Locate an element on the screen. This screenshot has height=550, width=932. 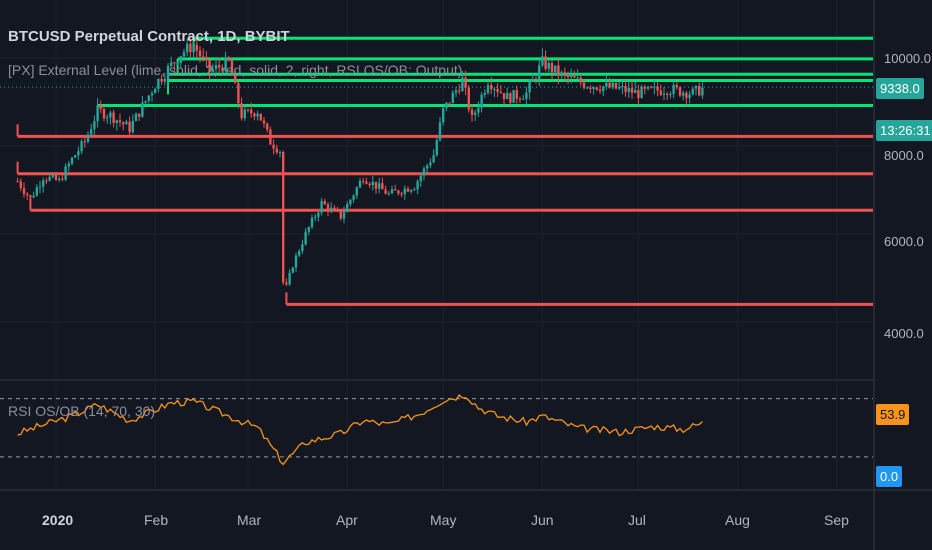
x-tick-label: May is located at coordinates (443, 520).